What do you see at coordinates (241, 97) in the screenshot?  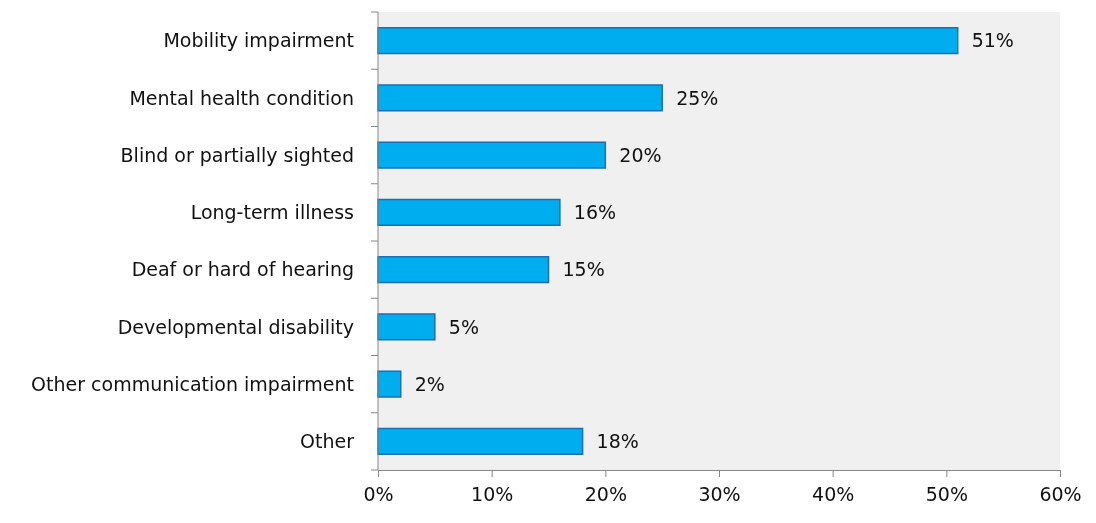 I see `y-tick-label: Mental health condition` at bounding box center [241, 97].